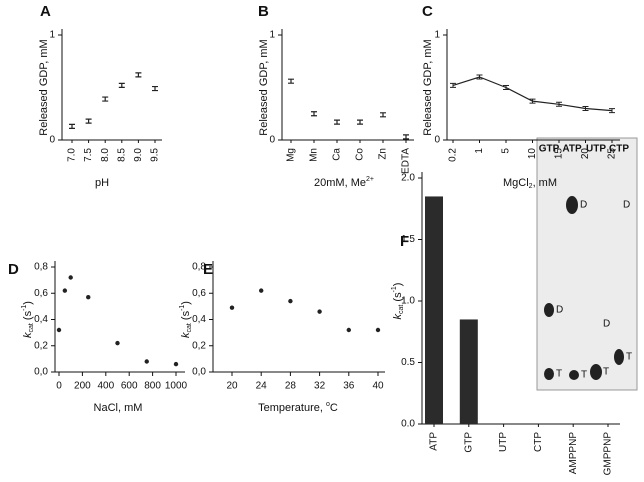  Describe the element at coordinates (264, 87) in the screenshot. I see `label-part: Released GDP, mM` at that location.